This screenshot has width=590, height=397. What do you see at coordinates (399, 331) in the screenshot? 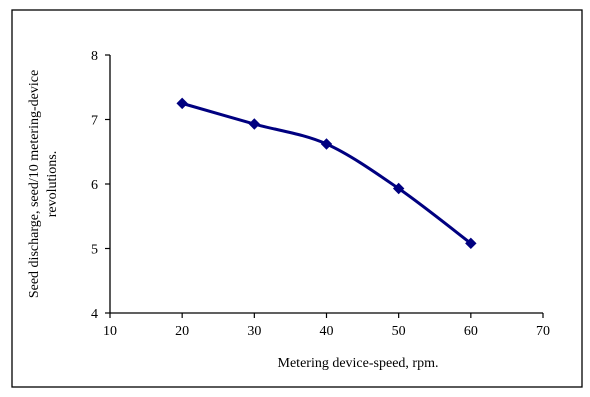
I see `x-tick-label: 50` at bounding box center [399, 331].